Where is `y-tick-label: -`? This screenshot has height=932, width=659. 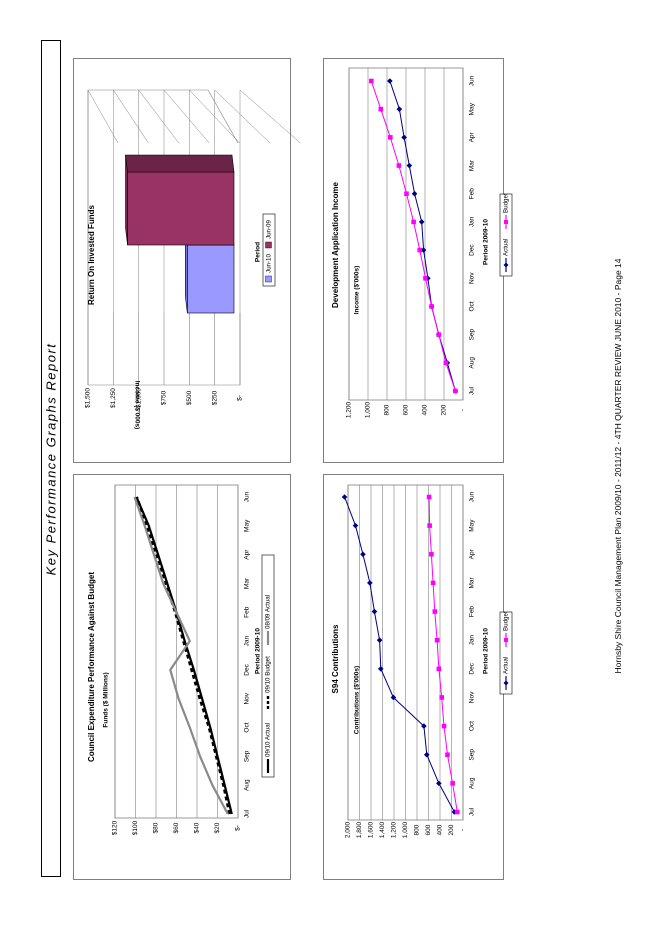 y-tick-label: - is located at coordinates (463, 410).